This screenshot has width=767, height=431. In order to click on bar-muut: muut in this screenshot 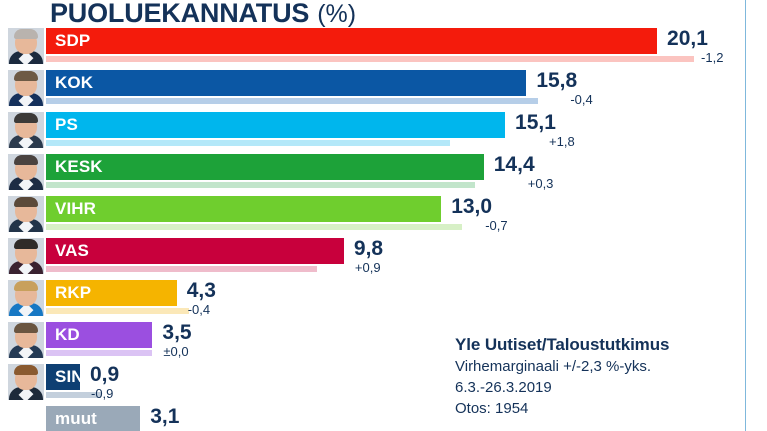, I will do `click(93, 418)`.